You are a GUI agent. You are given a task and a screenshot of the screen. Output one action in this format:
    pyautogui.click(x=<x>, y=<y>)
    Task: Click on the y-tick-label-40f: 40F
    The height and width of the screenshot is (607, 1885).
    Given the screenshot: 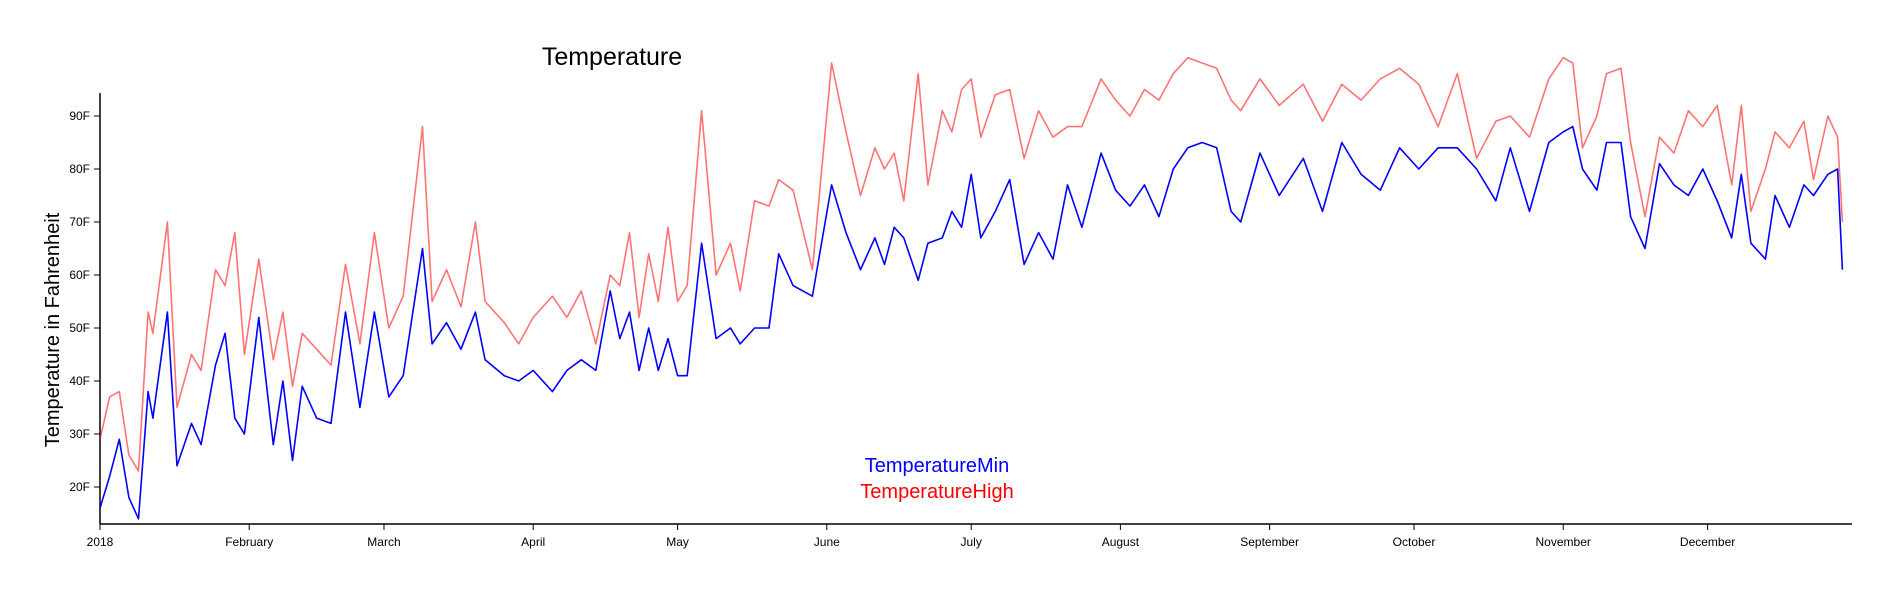 What is the action you would take?
    pyautogui.click(x=79, y=381)
    